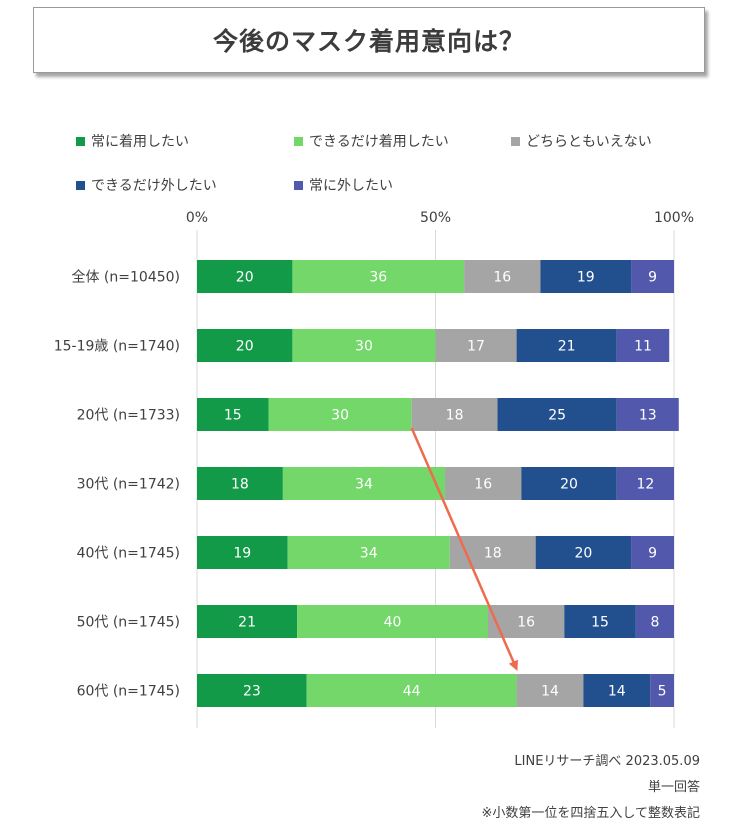  I want to click on chart-title-box: 今後のマスク着用意向は？, so click(369, 40).